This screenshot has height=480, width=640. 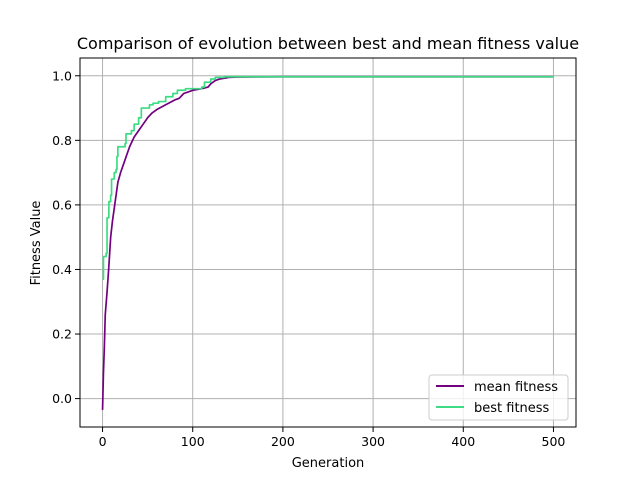 What do you see at coordinates (103, 441) in the screenshot?
I see `x-tick-label: 0` at bounding box center [103, 441].